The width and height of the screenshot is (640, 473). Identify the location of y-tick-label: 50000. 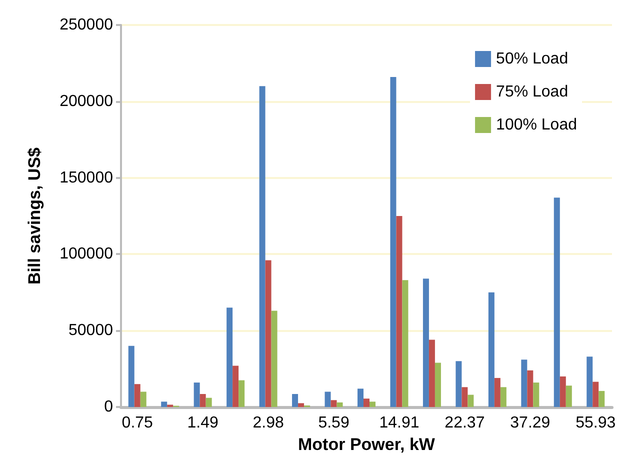
(91, 331).